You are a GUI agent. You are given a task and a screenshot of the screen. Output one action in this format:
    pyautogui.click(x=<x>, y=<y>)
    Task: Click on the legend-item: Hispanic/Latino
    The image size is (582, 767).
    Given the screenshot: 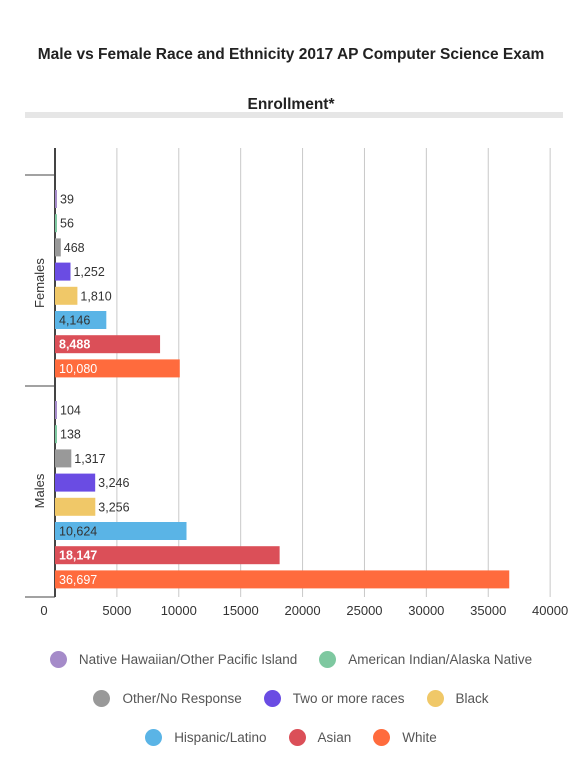 What is the action you would take?
    pyautogui.click(x=206, y=737)
    